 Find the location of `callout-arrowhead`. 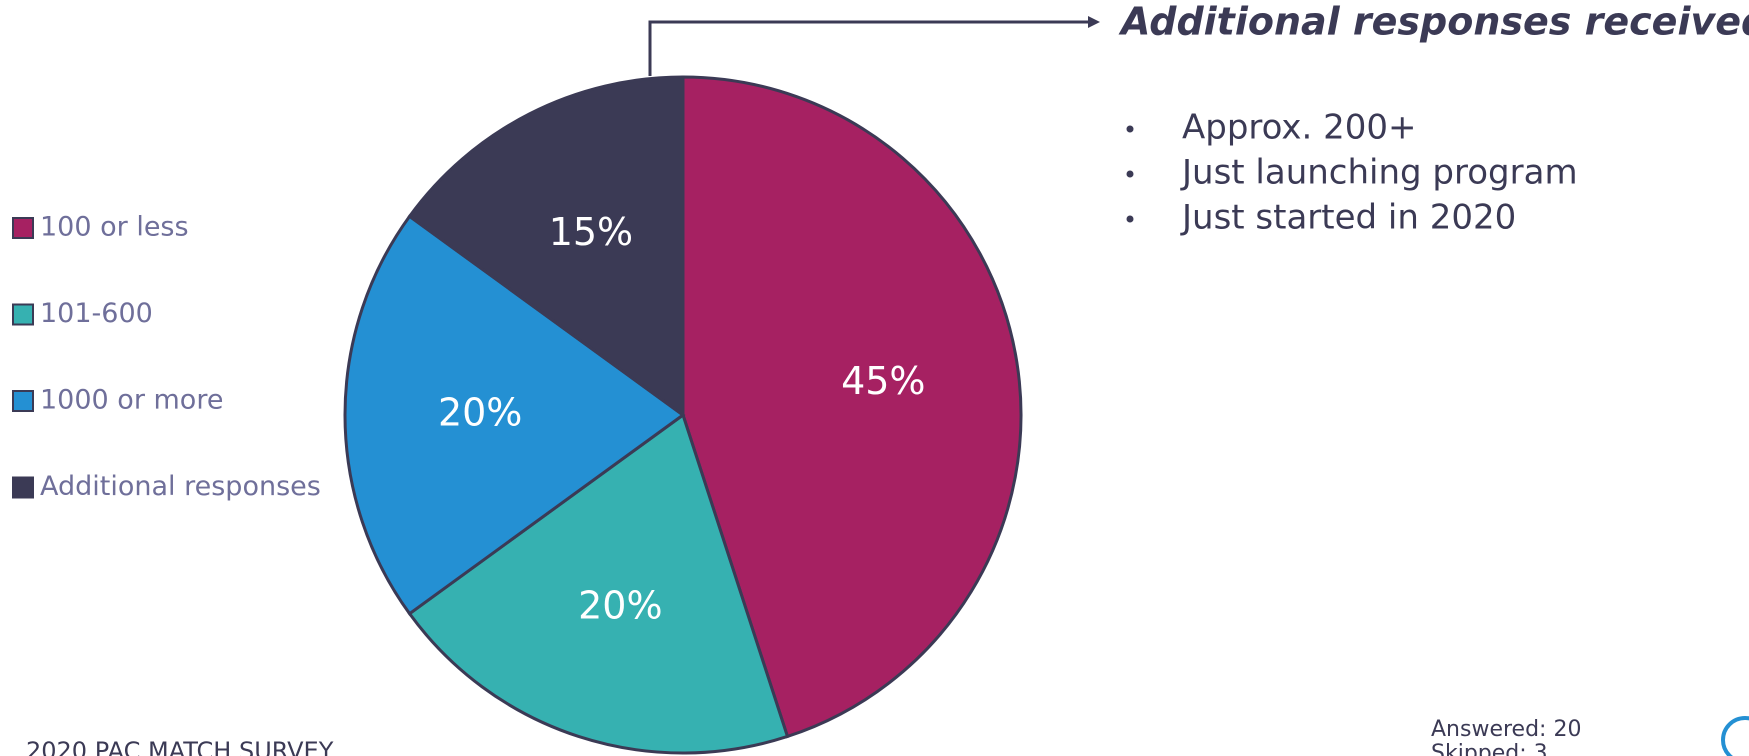

callout-arrowhead is located at coordinates (1094, 22).